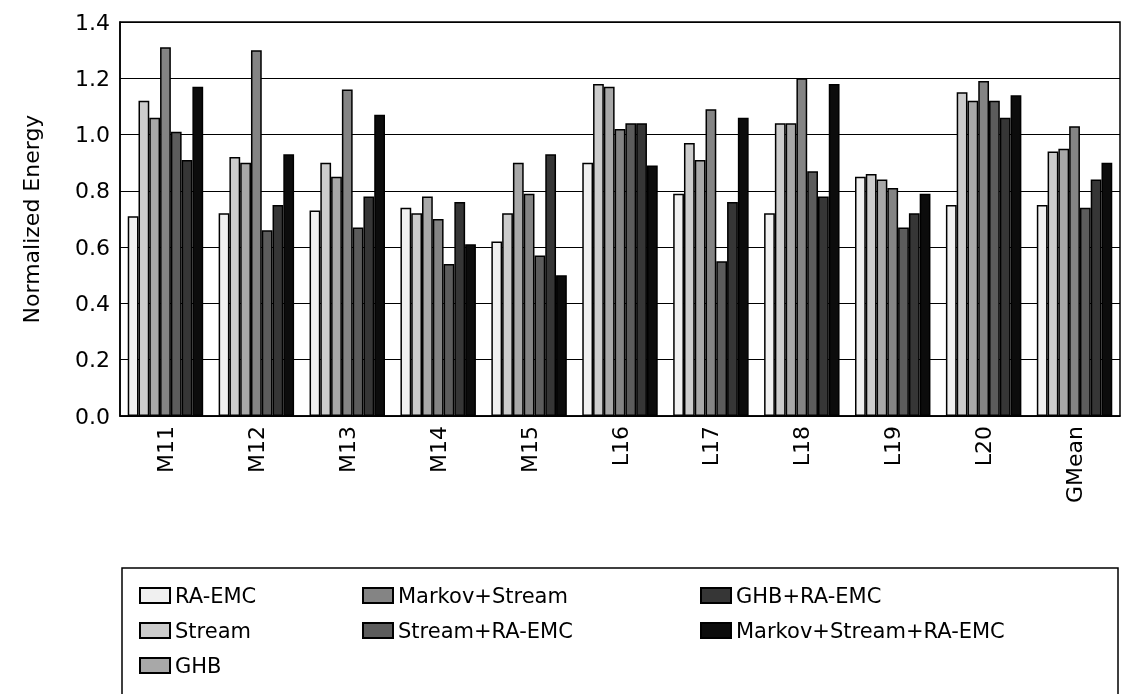 This screenshot has height=694, width=1128. Describe the element at coordinates (92, 22) in the screenshot. I see `y-tick-label: 1.4` at that location.